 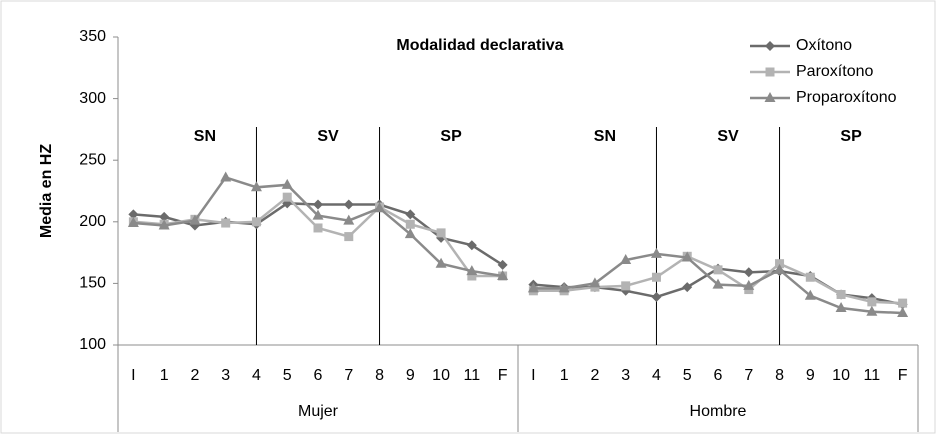 What do you see at coordinates (92, 98) in the screenshot?
I see `y-tick-label: 300` at bounding box center [92, 98].